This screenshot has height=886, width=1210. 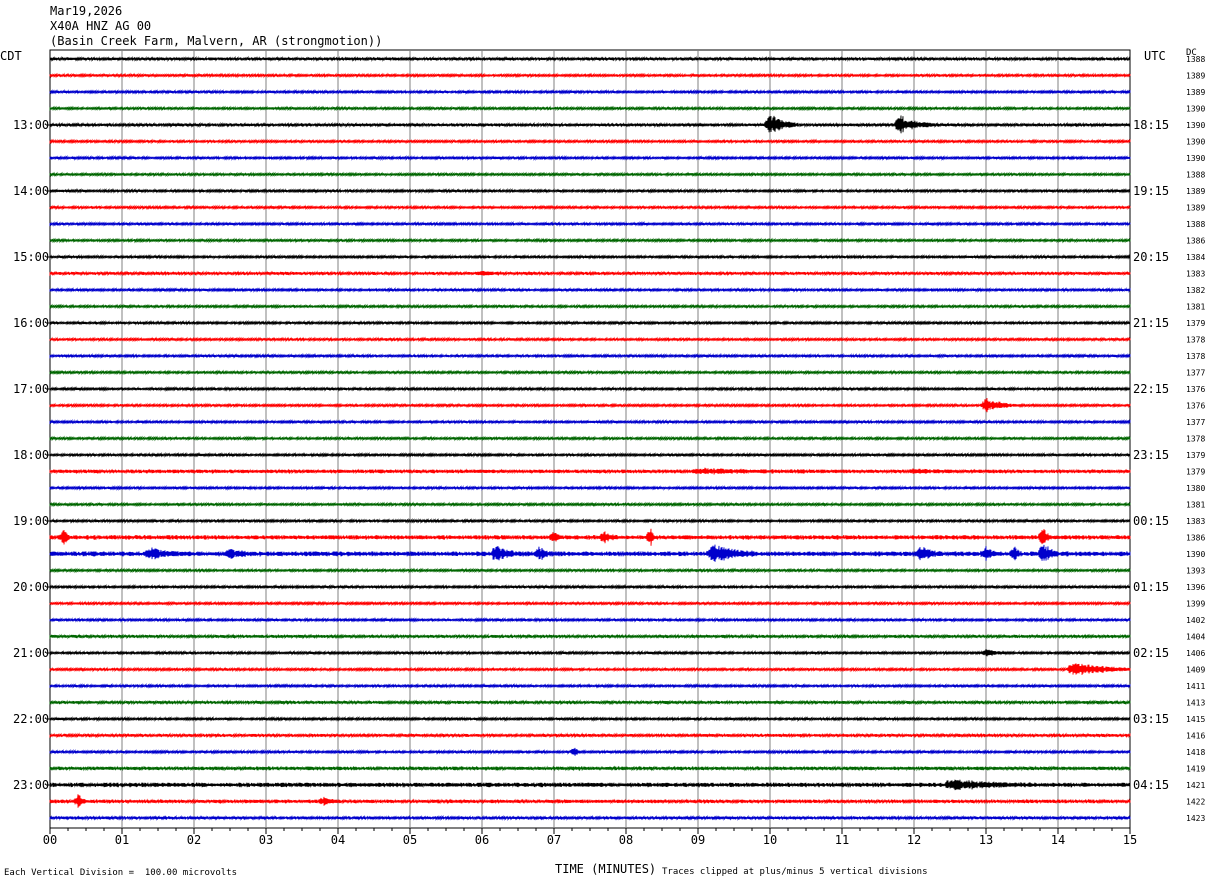 What do you see at coordinates (1151, 521) in the screenshot?
I see `utc-hour-label: 00:15` at bounding box center [1151, 521].